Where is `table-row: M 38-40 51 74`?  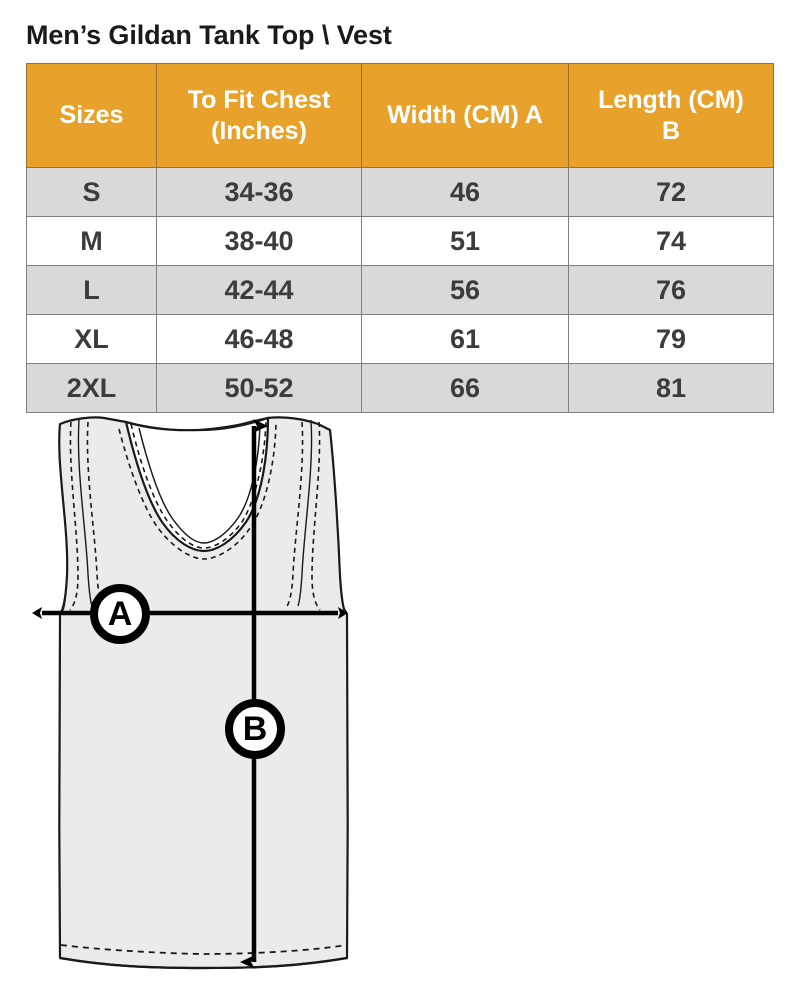
table-row: M 38-40 51 74 is located at coordinates (400, 241).